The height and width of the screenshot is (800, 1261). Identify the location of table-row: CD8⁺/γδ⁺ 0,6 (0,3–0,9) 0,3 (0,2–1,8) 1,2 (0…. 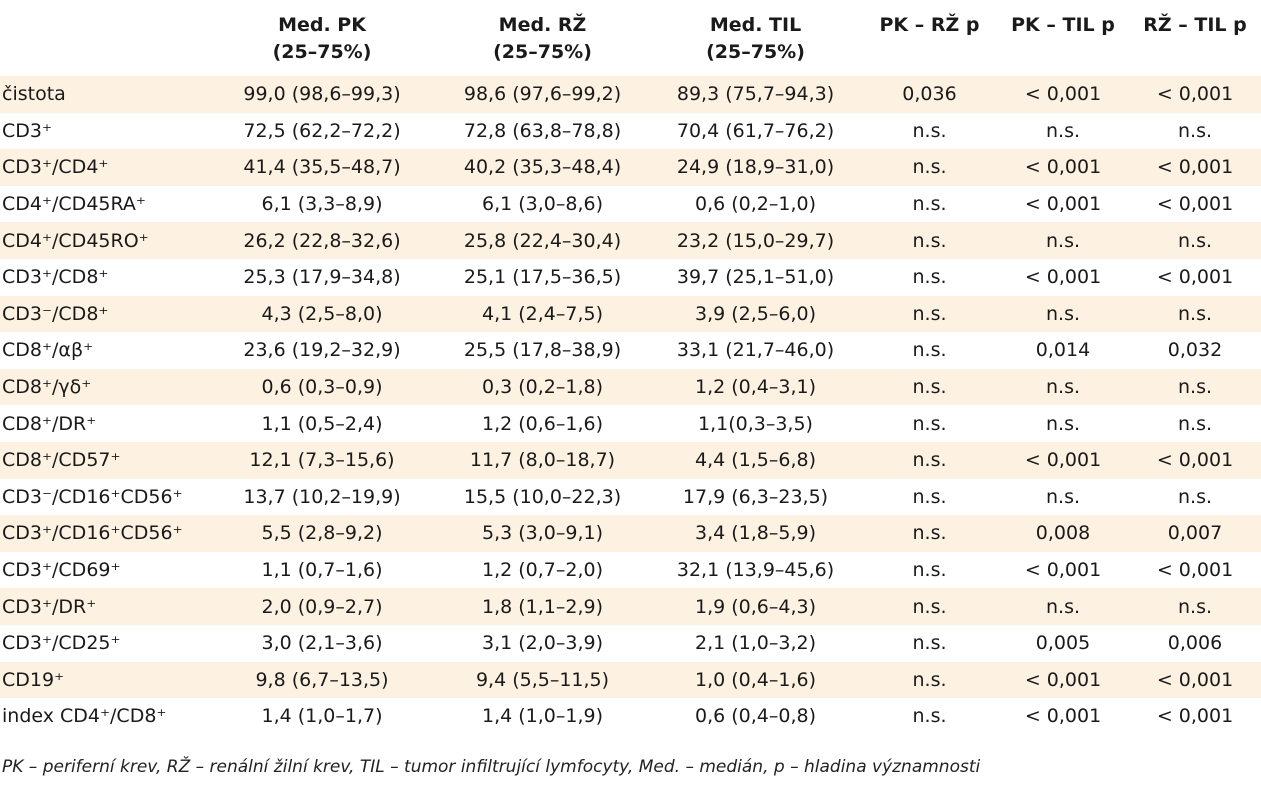
(630, 387).